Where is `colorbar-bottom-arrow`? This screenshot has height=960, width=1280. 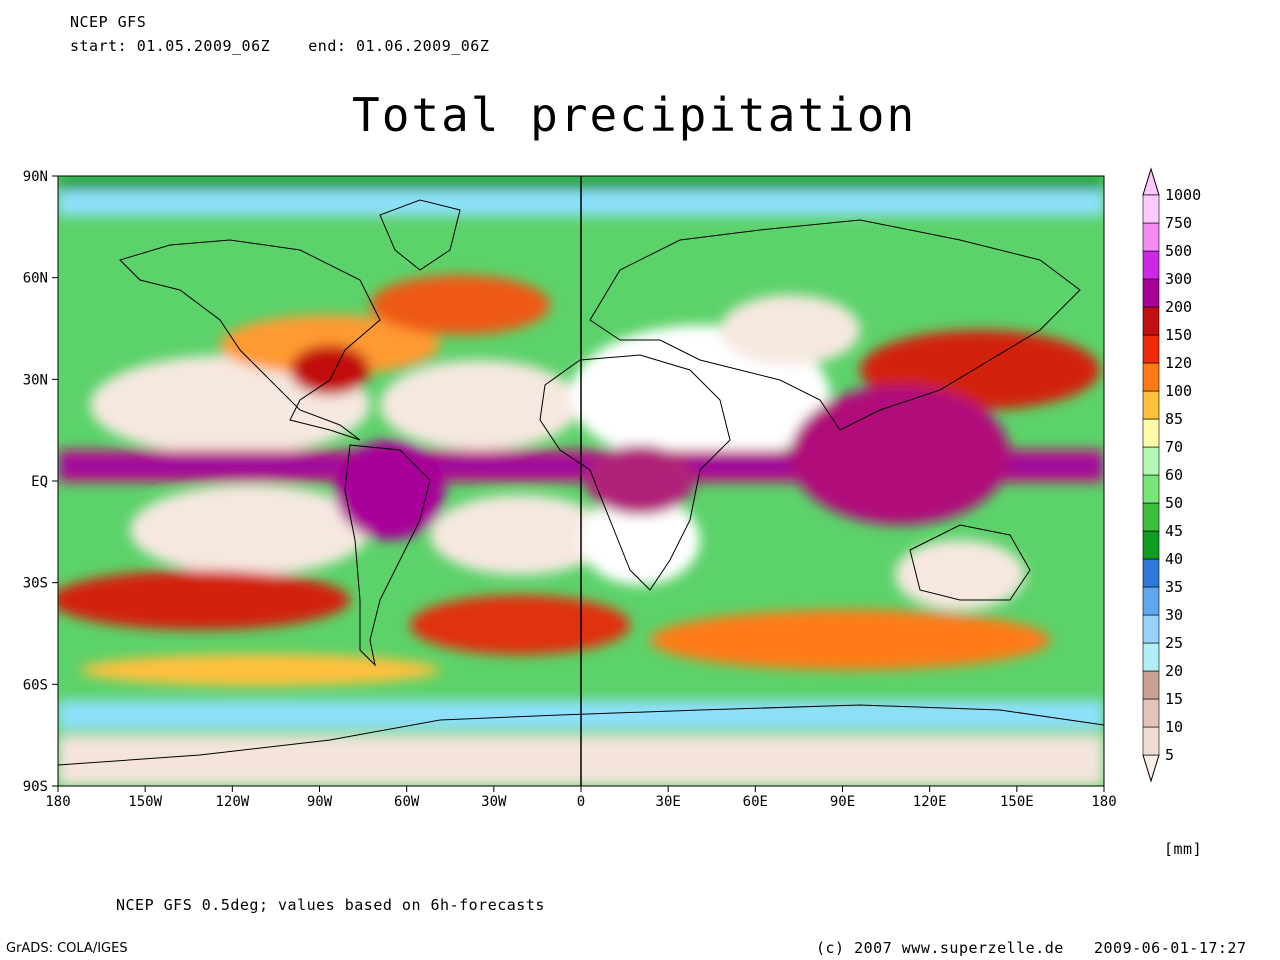
colorbar-bottom-arrow is located at coordinates (1151, 768).